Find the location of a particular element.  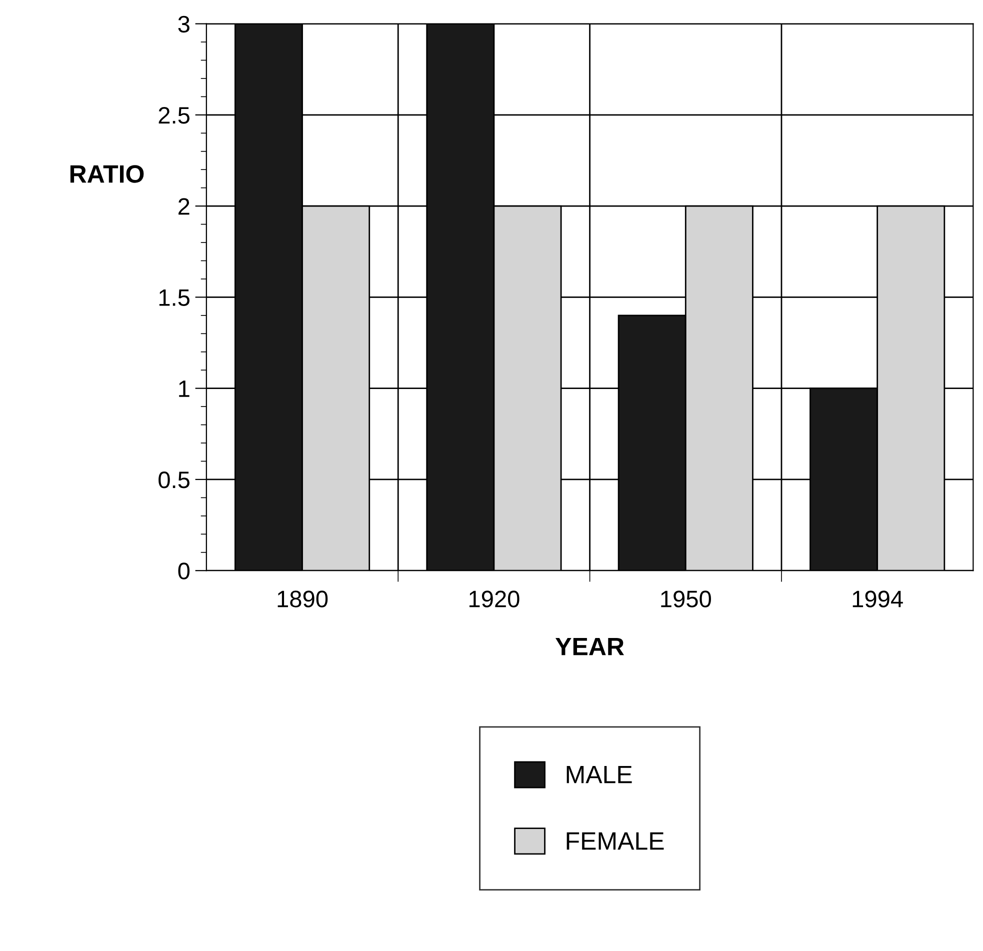

x-axis-title: YEAR is located at coordinates (589, 647).